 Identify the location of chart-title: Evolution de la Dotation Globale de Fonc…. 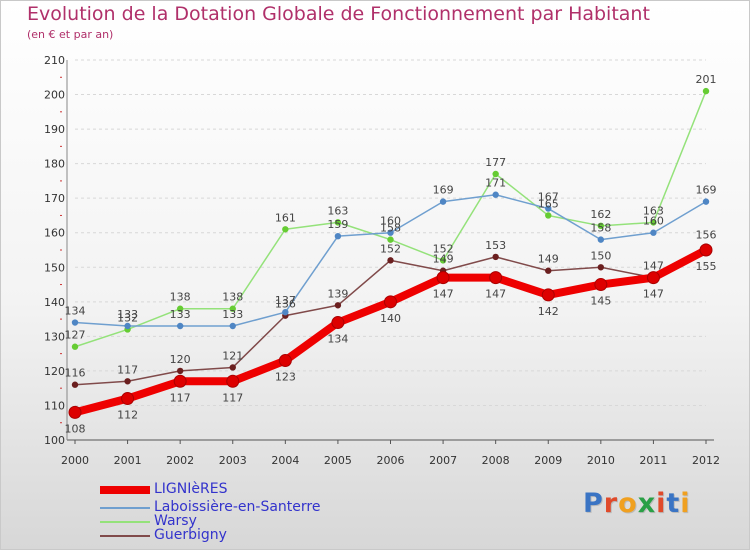
(338, 14).